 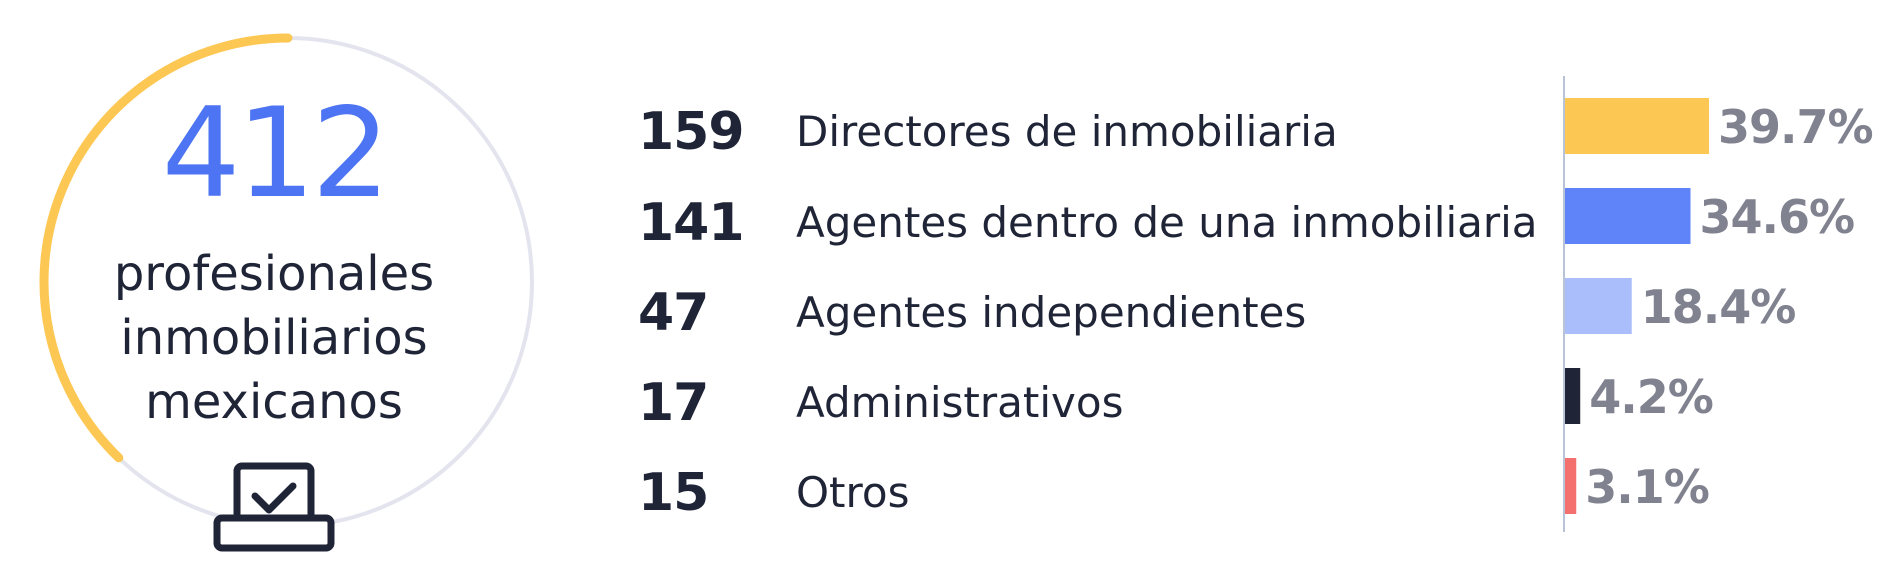 I want to click on bar-value-label-directores-de-inmobiliaria: 39.7%, so click(x=1795, y=127).